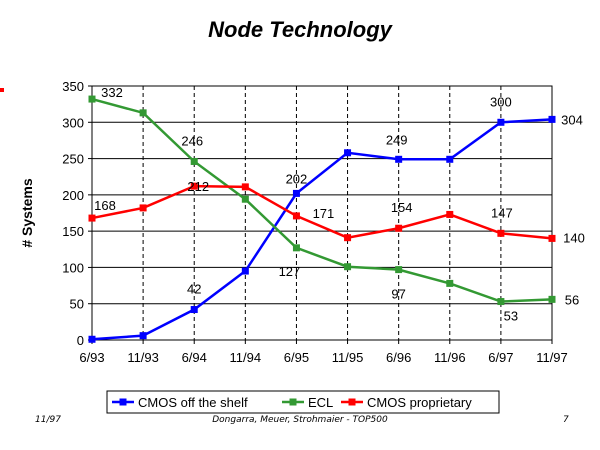 This screenshot has height=450, width=600. I want to click on data-label-2-4: 171, so click(324, 213).